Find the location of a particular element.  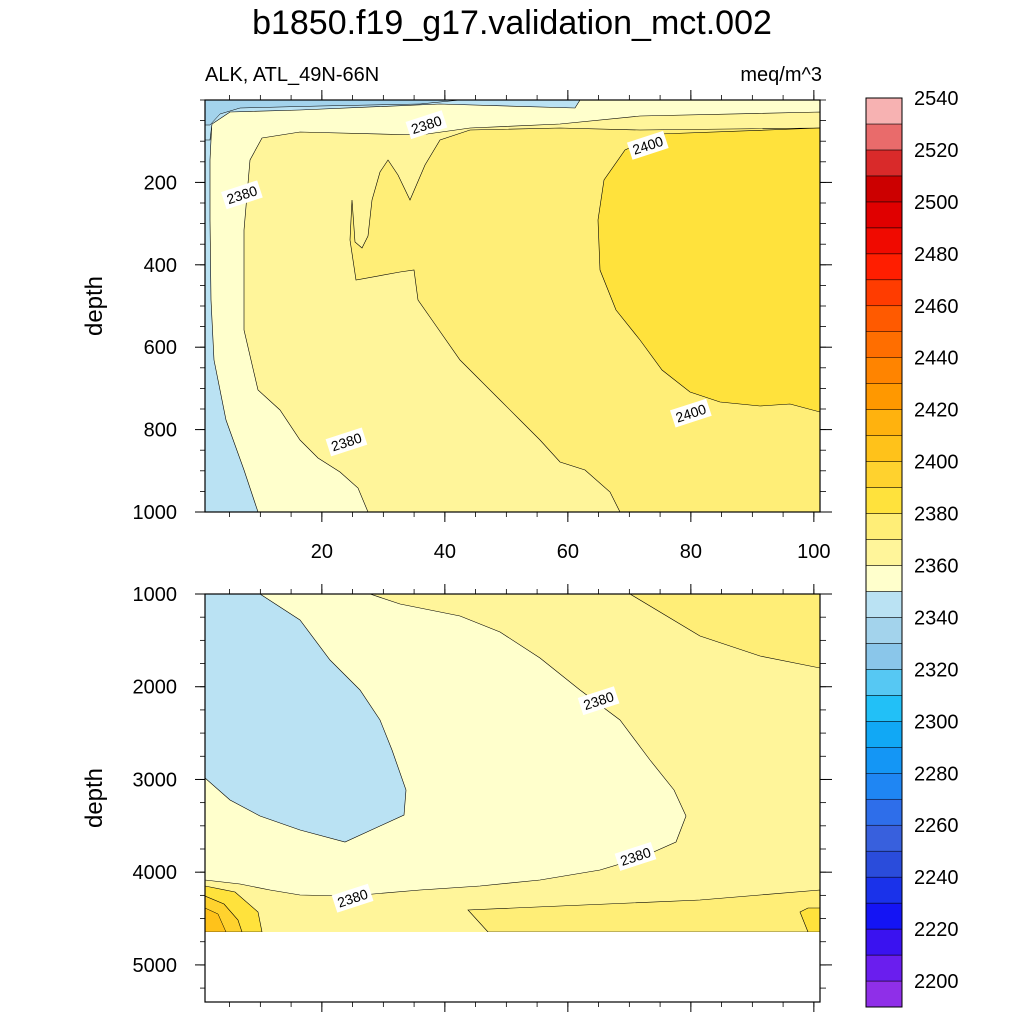

colorbar-label: 2400 is located at coordinates (936, 463).